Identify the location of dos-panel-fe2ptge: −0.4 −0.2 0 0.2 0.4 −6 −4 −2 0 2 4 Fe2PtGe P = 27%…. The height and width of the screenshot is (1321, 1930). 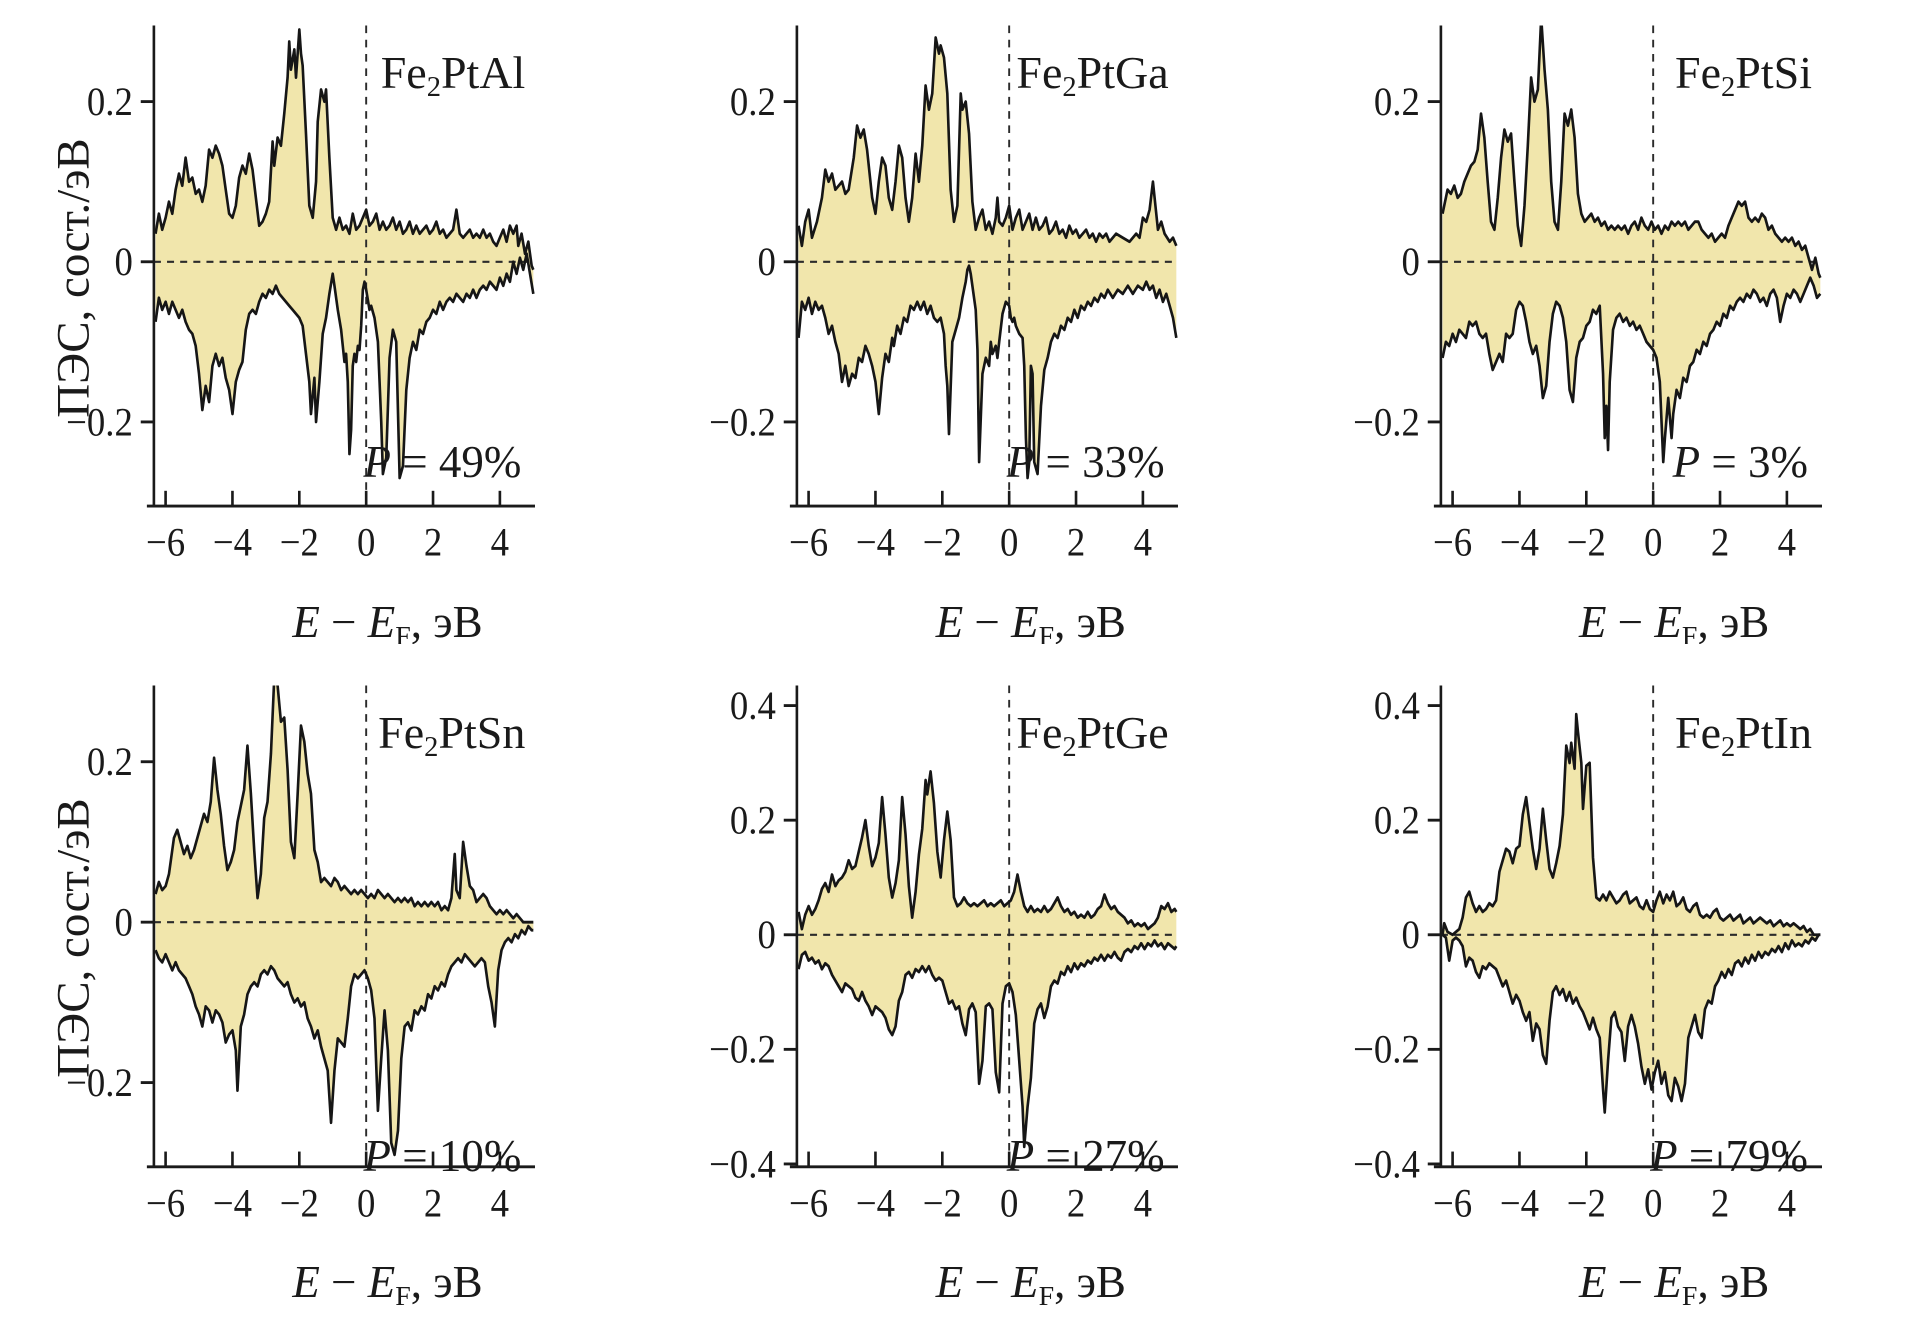
(964, 990).